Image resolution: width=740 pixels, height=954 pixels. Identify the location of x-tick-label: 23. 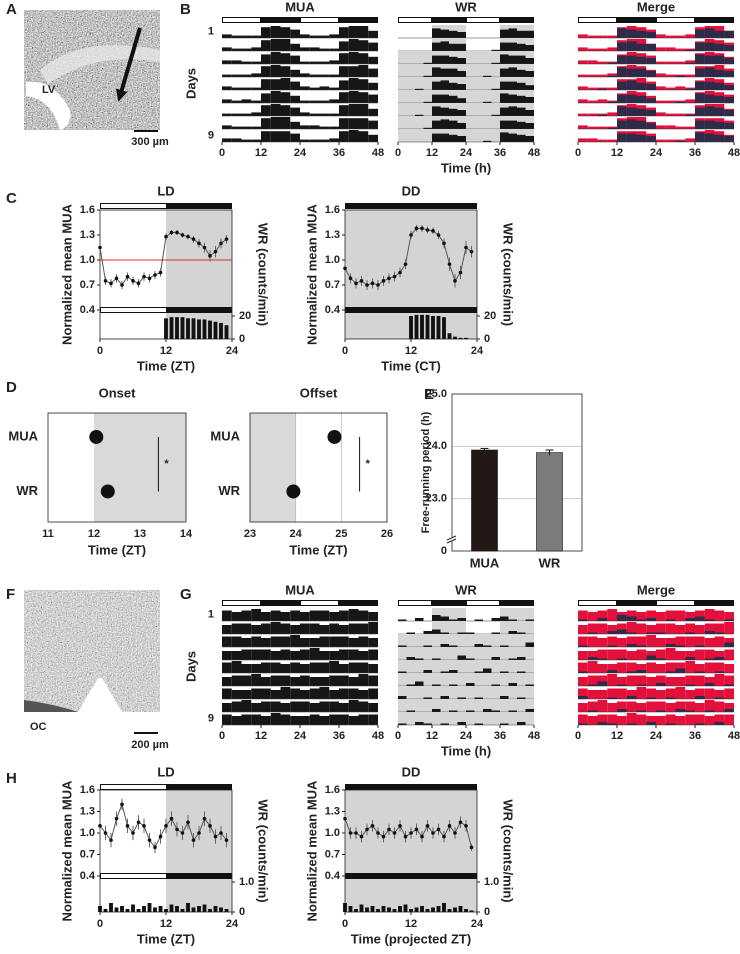
(250, 534).